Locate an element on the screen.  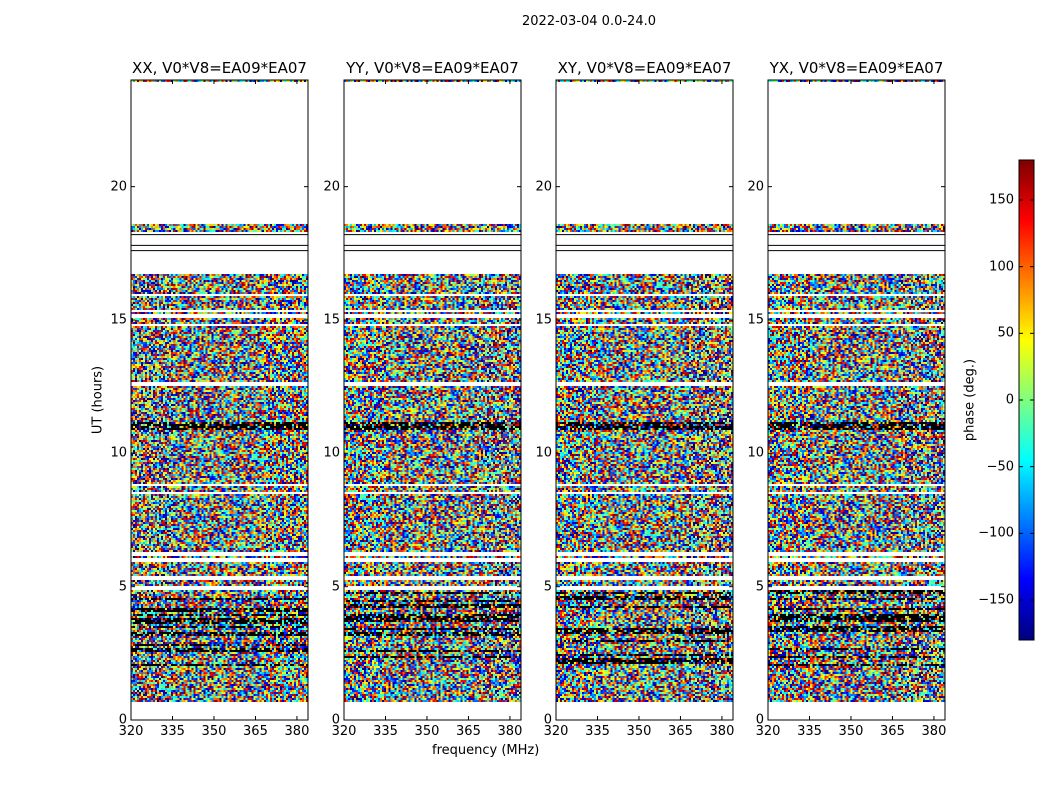
colorbar-tick-label: −50 is located at coordinates (1000, 467).